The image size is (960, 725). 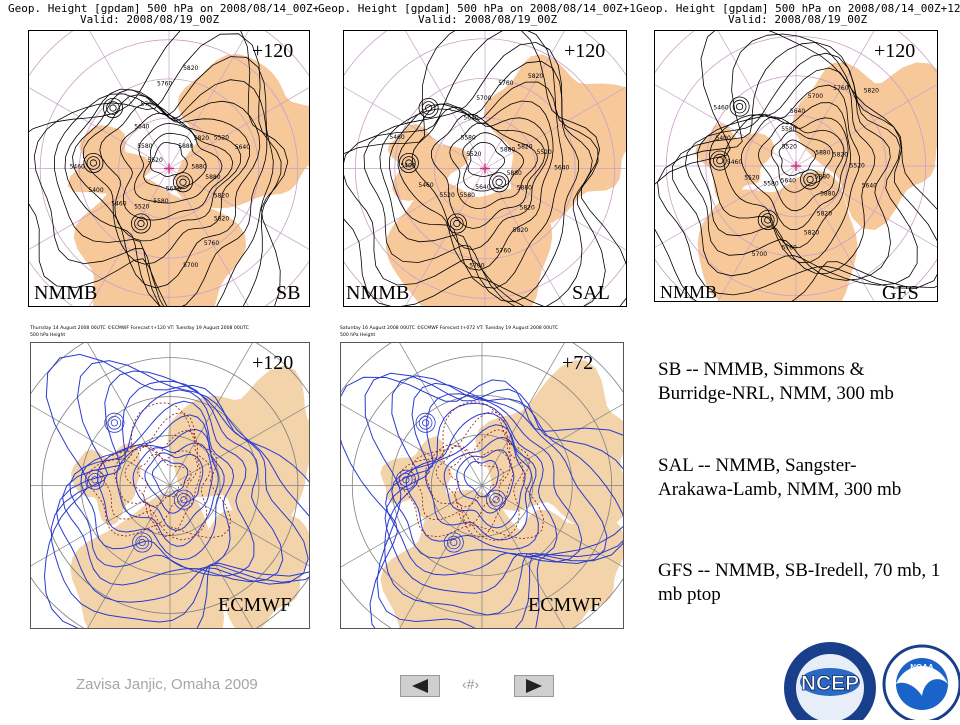 What do you see at coordinates (471, 684) in the screenshot?
I see `slide-number: ‹#›` at bounding box center [471, 684].